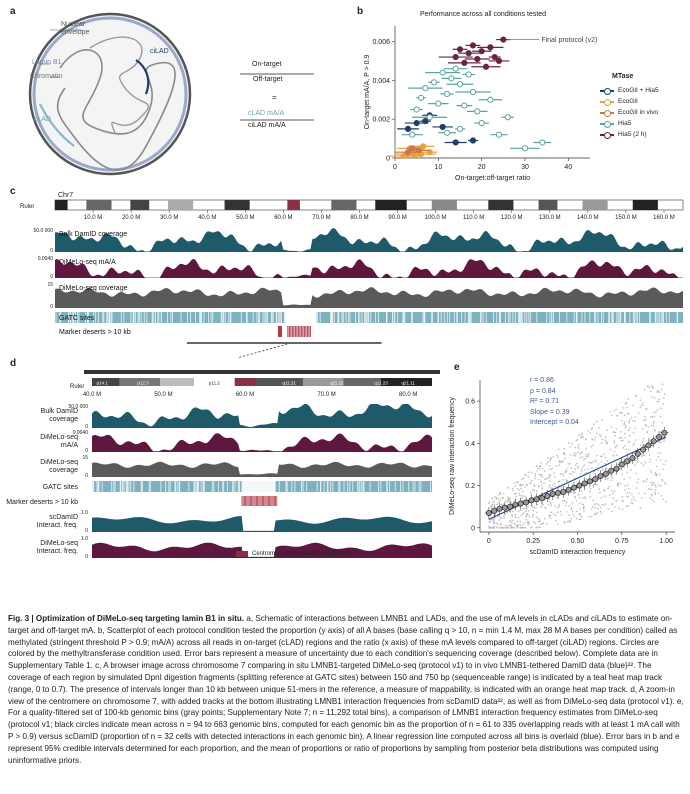 Image resolution: width=690 pixels, height=794 pixels. I want to click on legend-hor-swatch, so click(242, 554).